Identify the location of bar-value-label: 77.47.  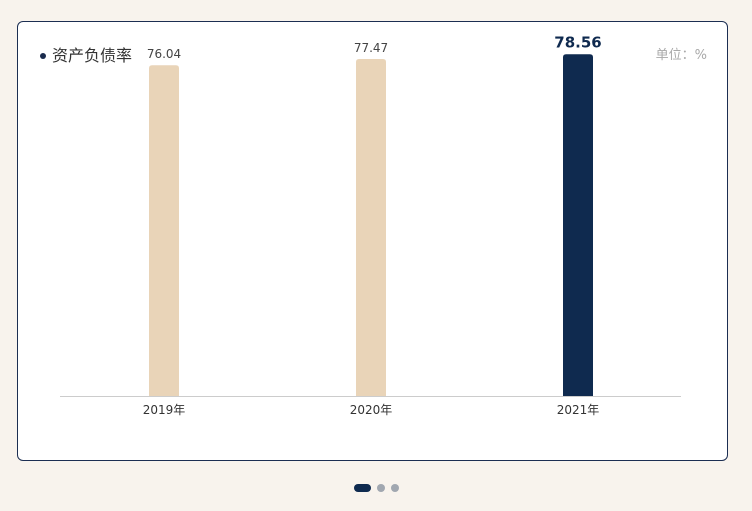
(371, 48).